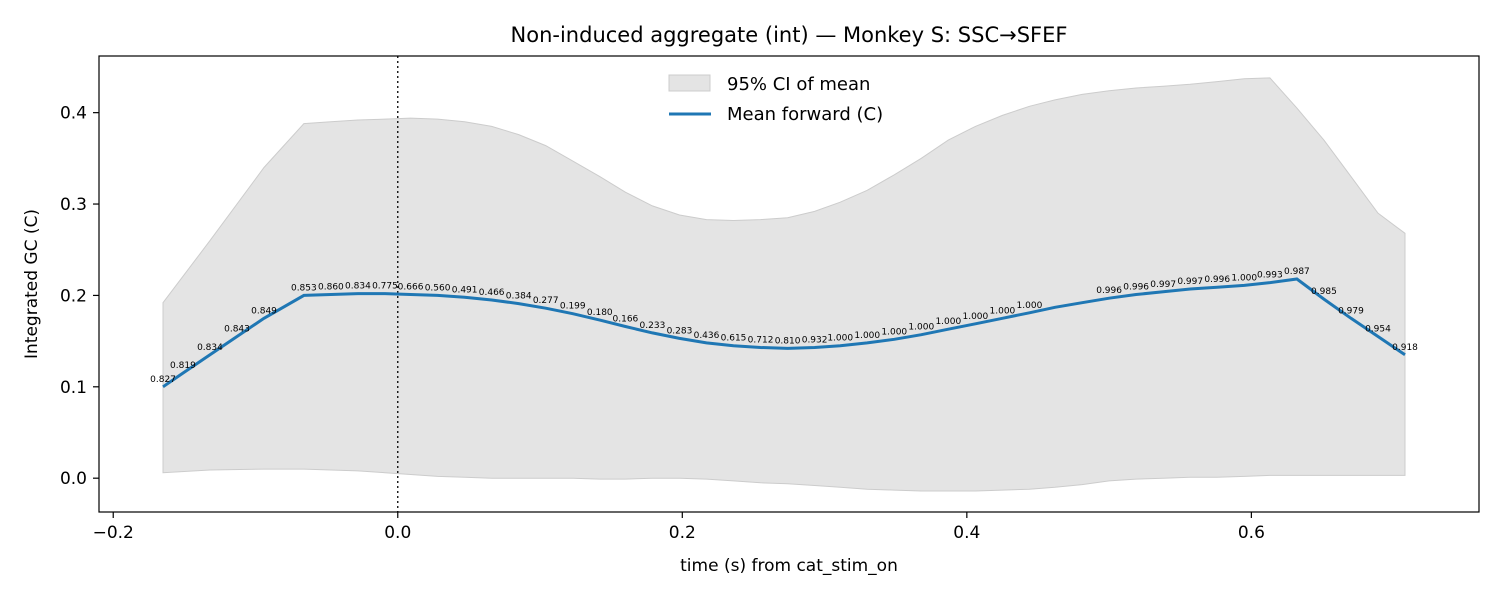  Describe the element at coordinates (73, 296) in the screenshot. I see `y-tick-label: 0.2` at that location.